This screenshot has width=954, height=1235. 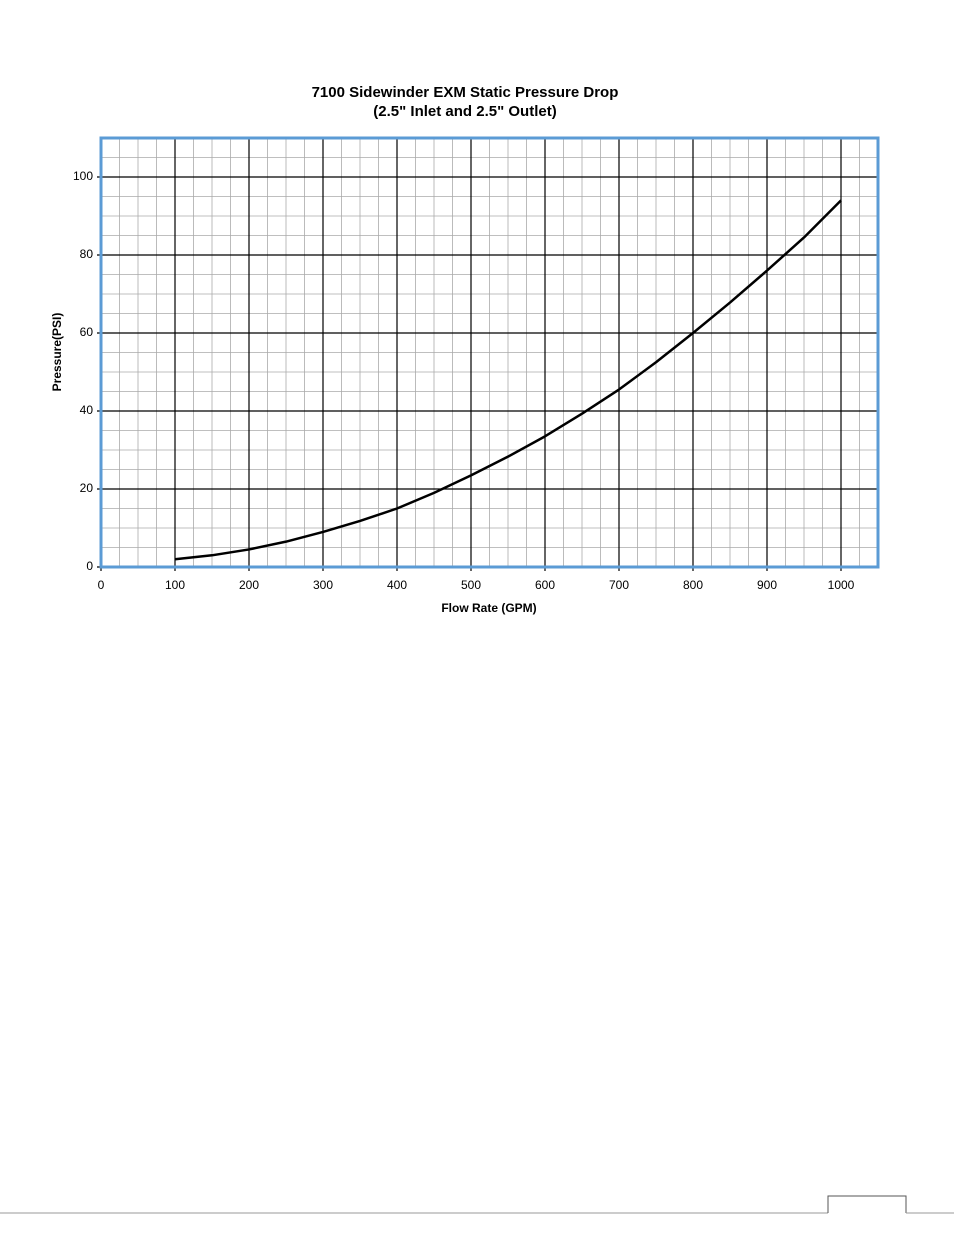 I want to click on x-tick-label: 500, so click(x=471, y=585).